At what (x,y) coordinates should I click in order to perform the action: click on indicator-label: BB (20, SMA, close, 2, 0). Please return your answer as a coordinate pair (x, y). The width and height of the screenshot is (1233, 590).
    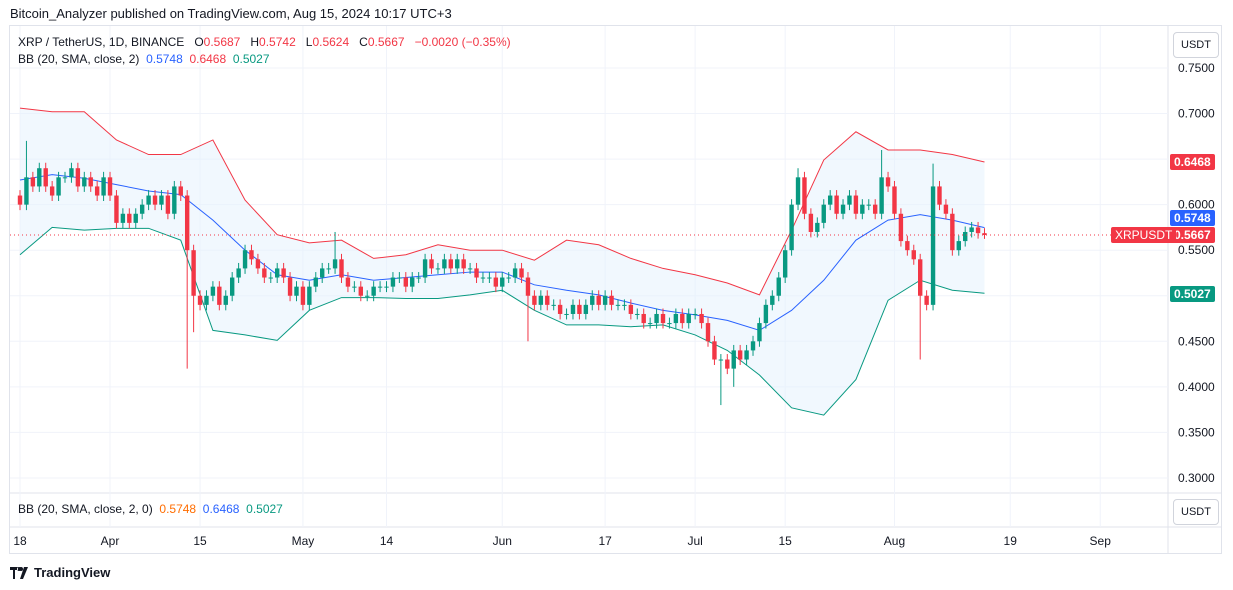
    Looking at the image, I should click on (85, 509).